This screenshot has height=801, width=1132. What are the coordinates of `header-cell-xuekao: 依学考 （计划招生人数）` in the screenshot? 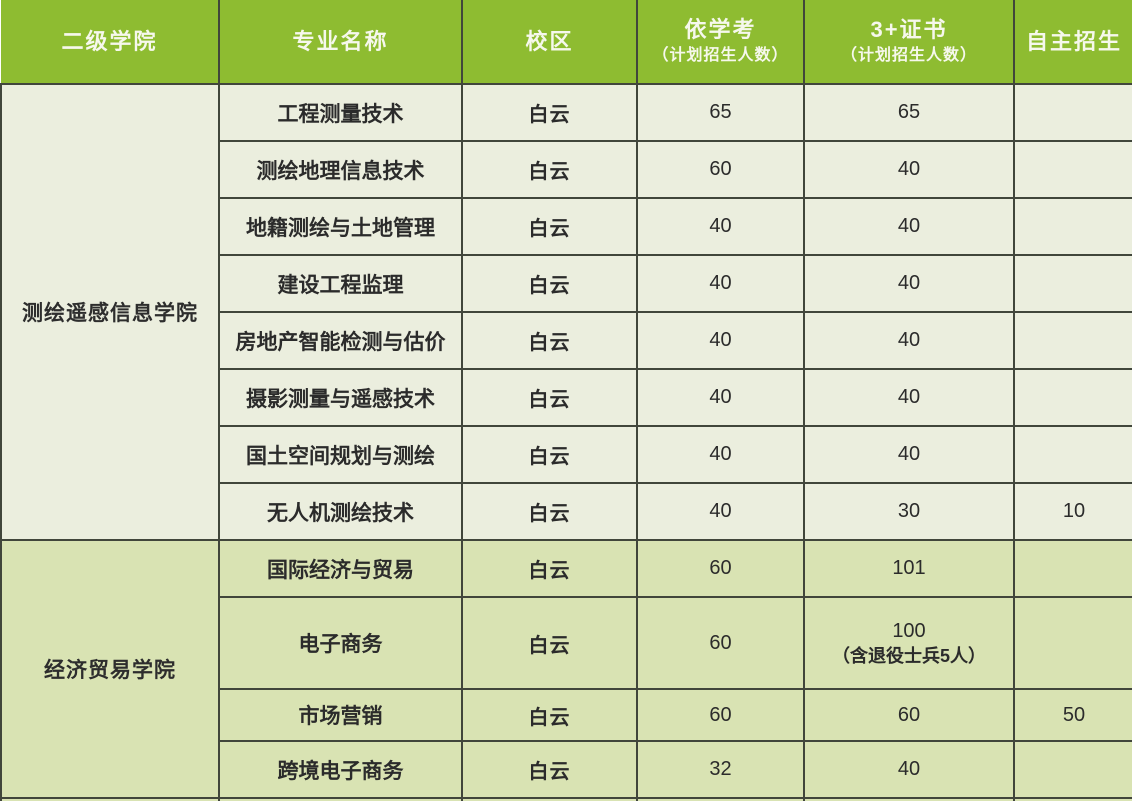 It's located at (720, 42).